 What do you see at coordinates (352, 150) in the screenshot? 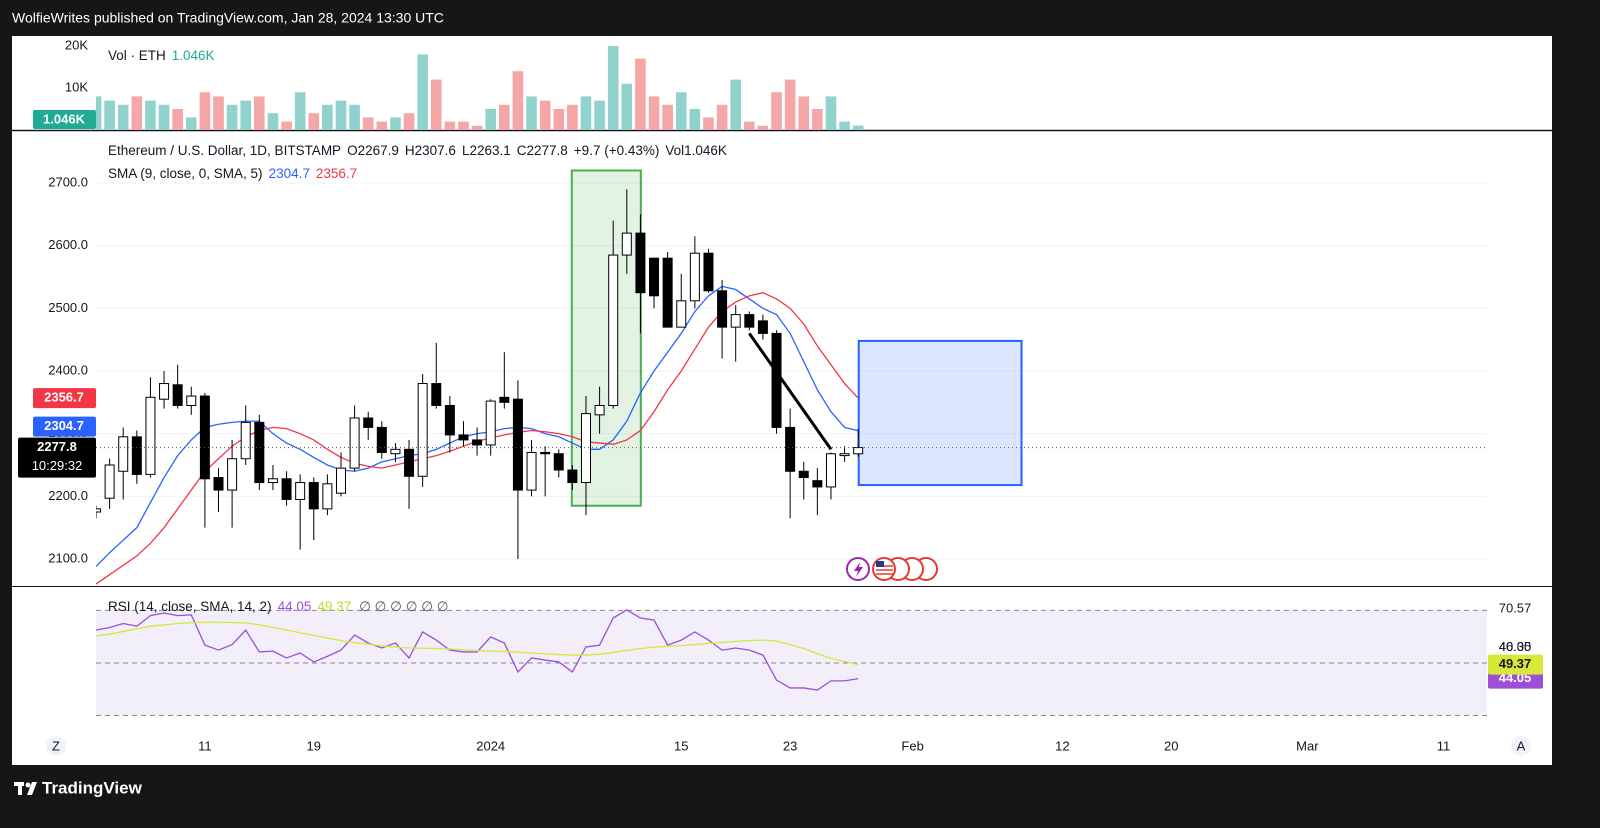
I see `legend-label: O` at bounding box center [352, 150].